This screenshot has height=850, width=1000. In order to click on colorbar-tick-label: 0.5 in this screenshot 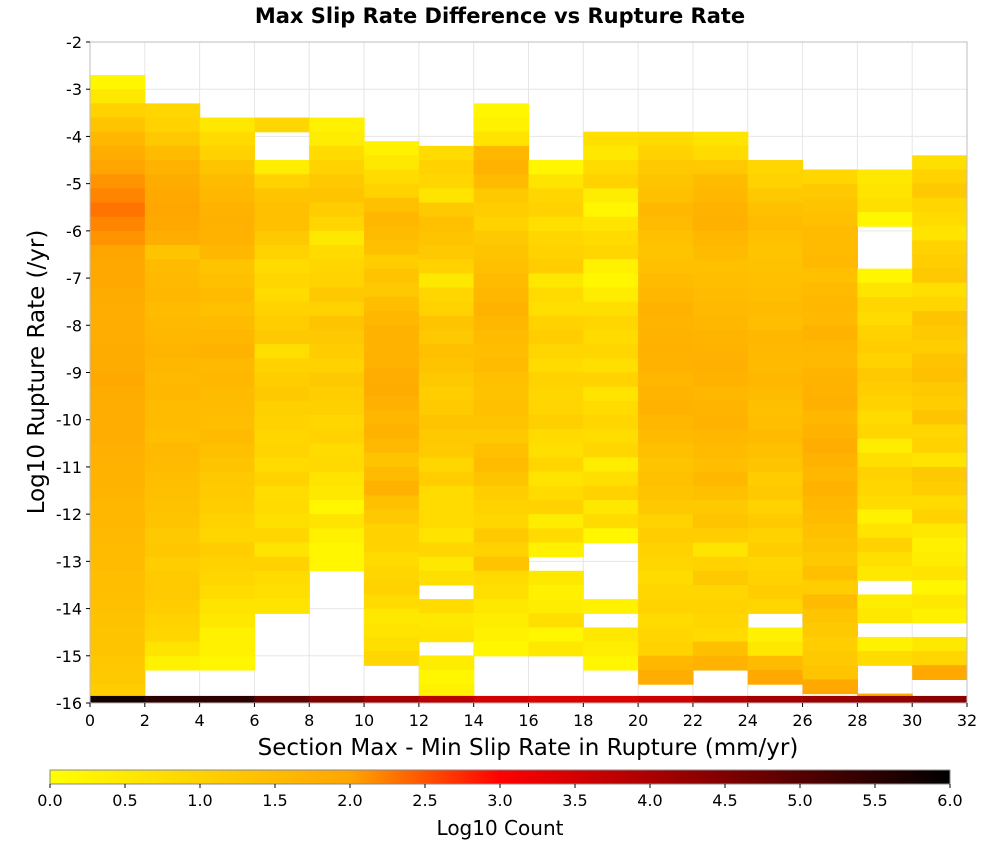, I will do `click(124, 800)`.